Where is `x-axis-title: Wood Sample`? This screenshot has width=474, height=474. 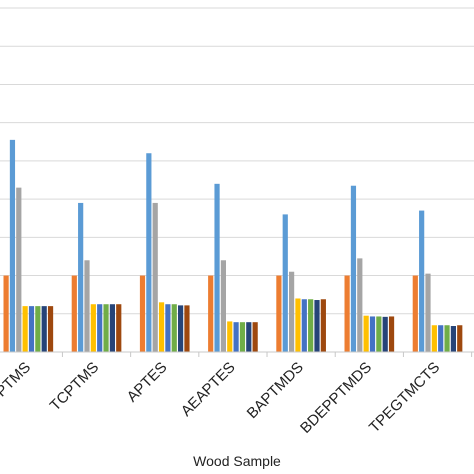 x-axis-title: Wood Sample is located at coordinates (237, 461).